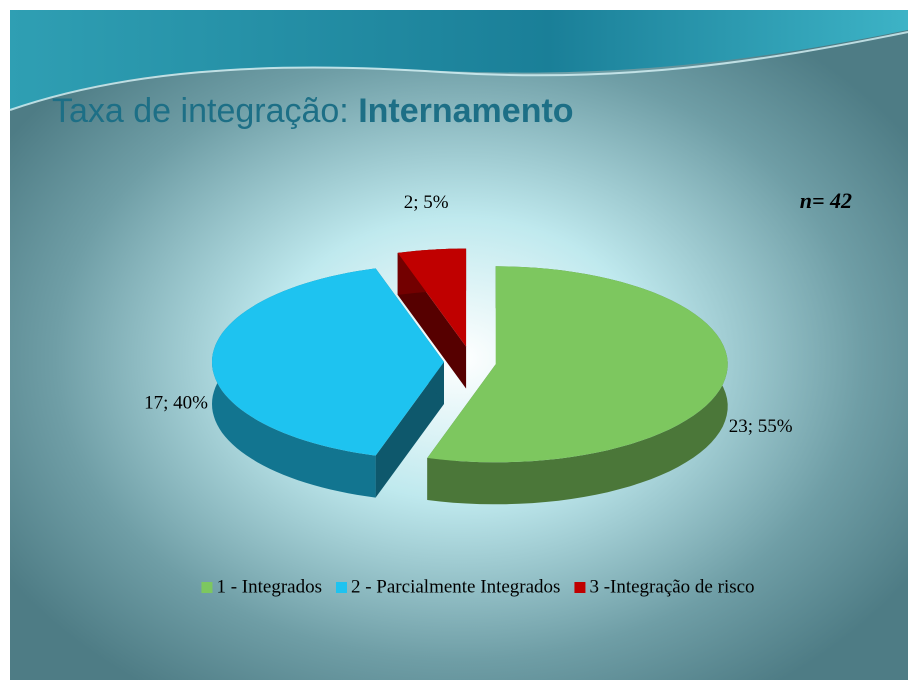 This screenshot has height=690, width=918. I want to click on legend-label: 2 - Parcialmente Integrados, so click(455, 586).